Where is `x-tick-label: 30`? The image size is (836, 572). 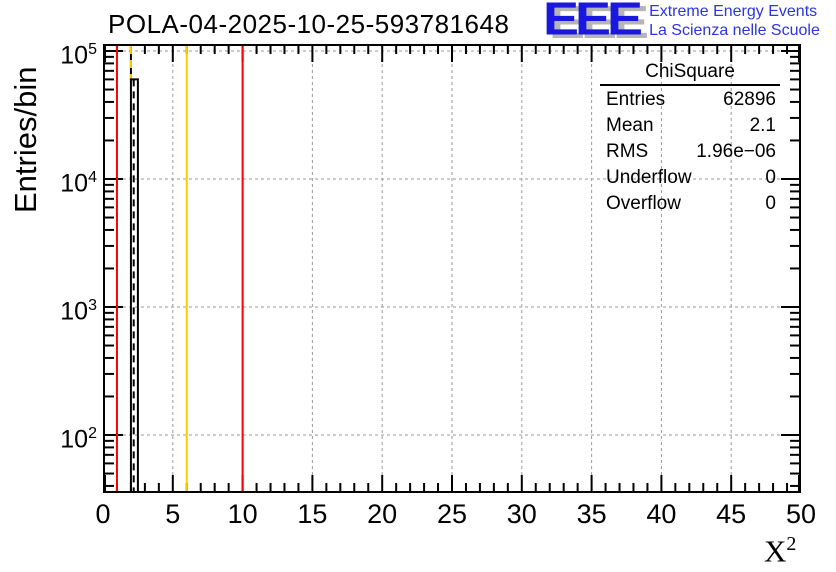 x-tick-label: 30 is located at coordinates (521, 514).